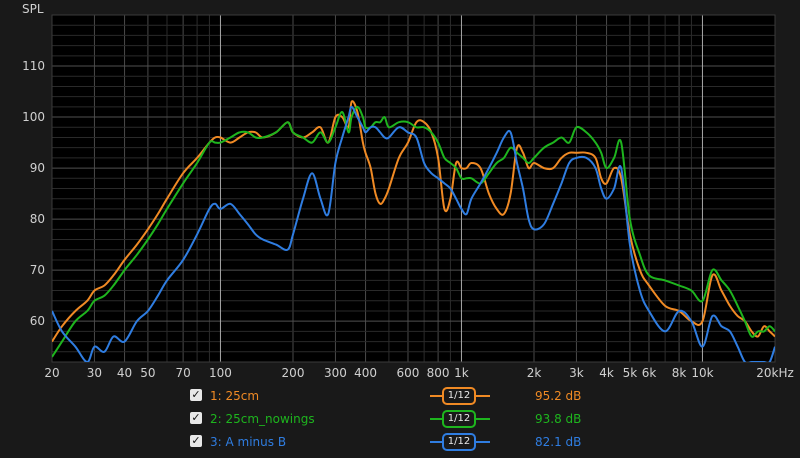 Image resolution: width=800 pixels, height=458 pixels. Describe the element at coordinates (37, 321) in the screenshot. I see `y-tick-label: 60` at that location.